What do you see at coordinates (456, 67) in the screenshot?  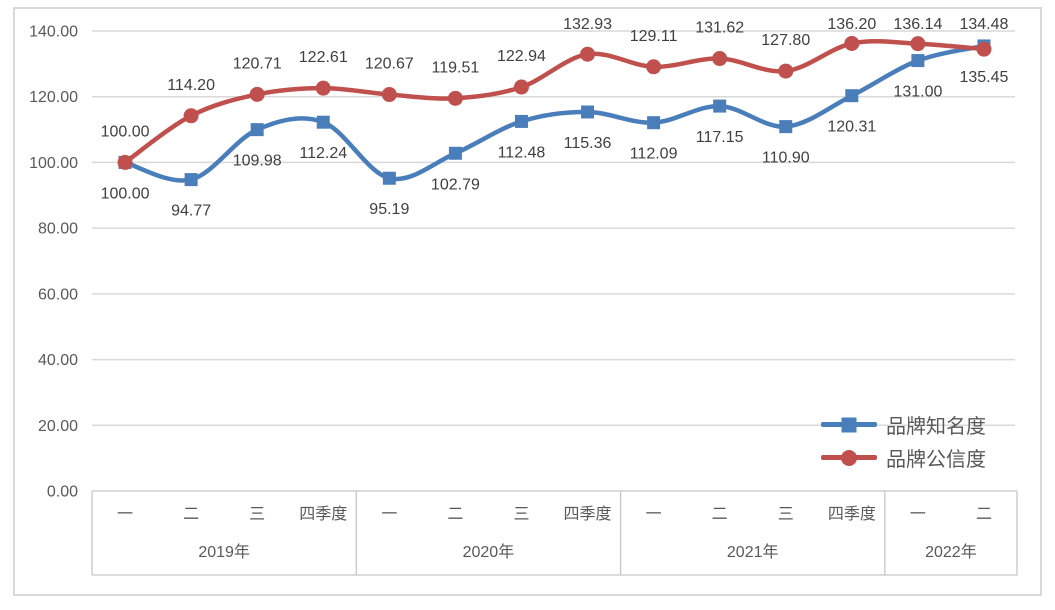 I see `data-label: 119.51` at bounding box center [456, 67].